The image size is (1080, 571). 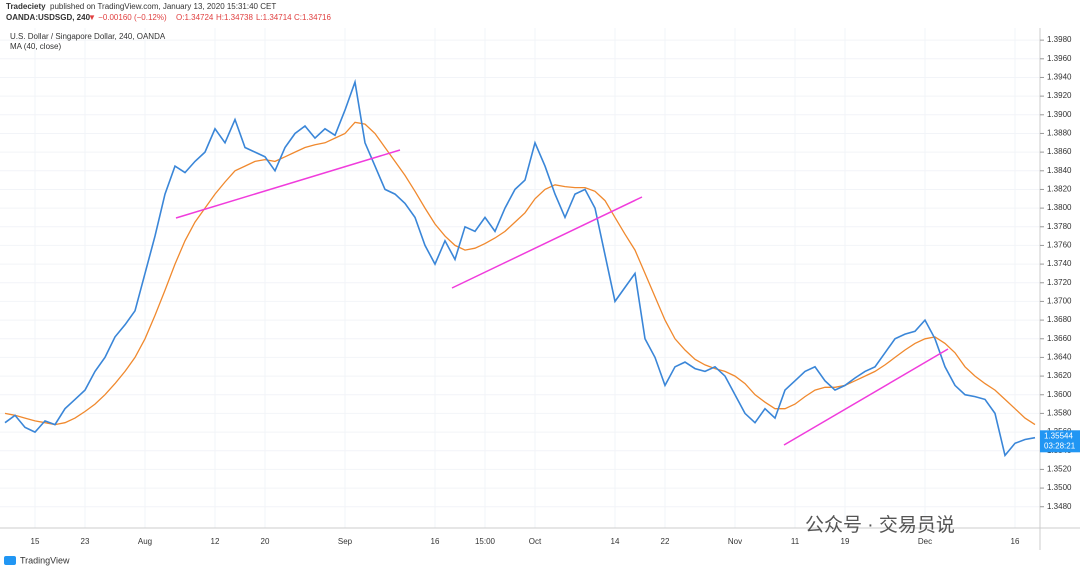 What do you see at coordinates (1059, 77) in the screenshot?
I see `y-tick-label: 1.3940` at bounding box center [1059, 77].